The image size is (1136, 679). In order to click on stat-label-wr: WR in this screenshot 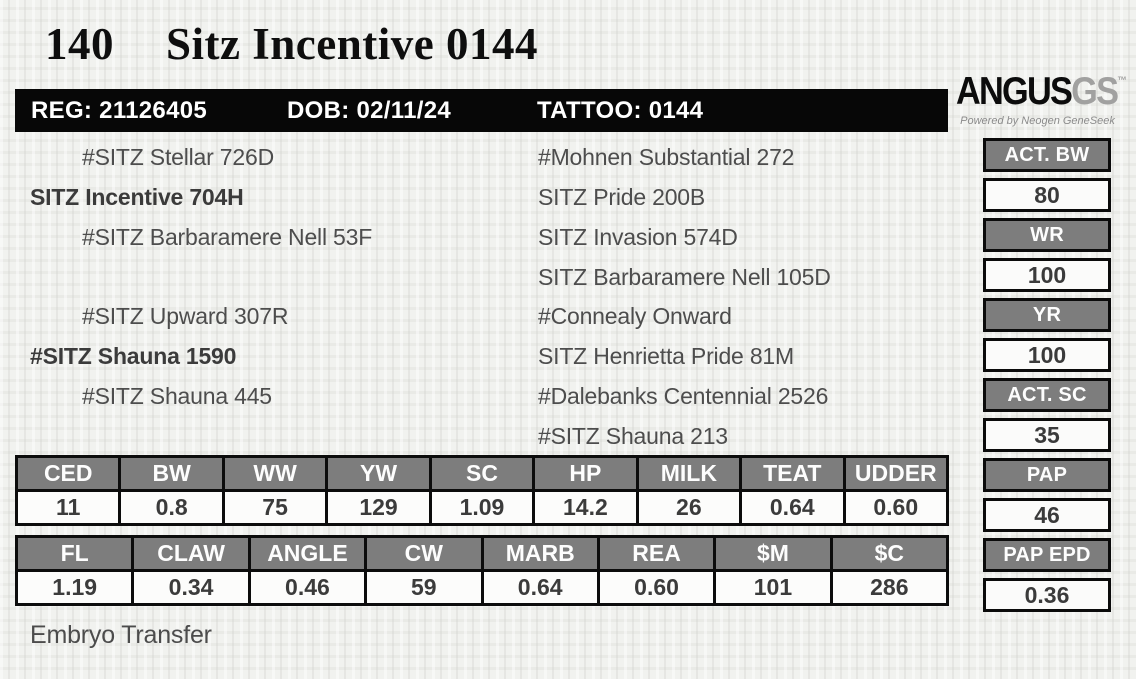, I will do `click(1047, 235)`.